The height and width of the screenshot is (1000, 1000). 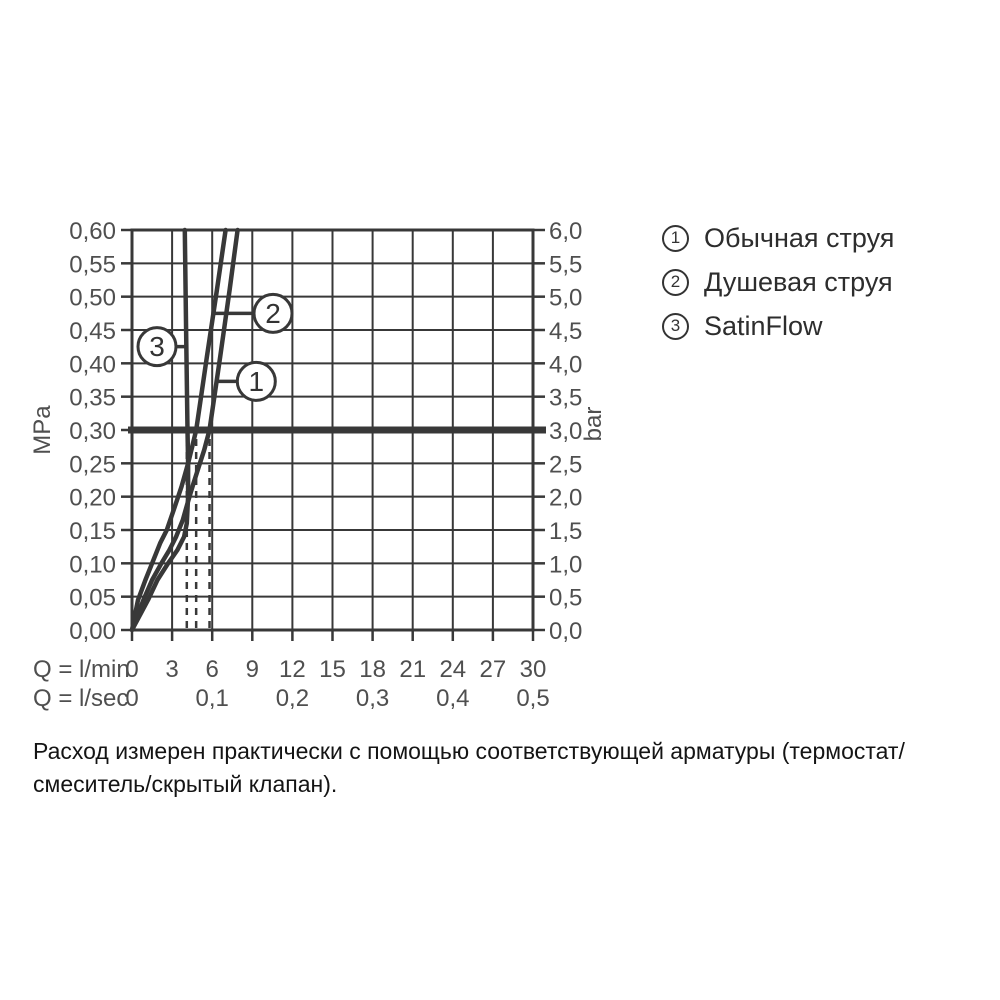 I want to click on svg-text: Q = l/sec, so click(x=80, y=698).